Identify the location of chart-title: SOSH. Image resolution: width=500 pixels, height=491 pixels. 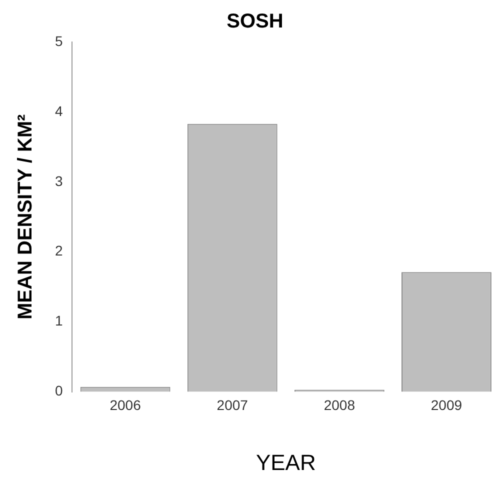
(255, 21).